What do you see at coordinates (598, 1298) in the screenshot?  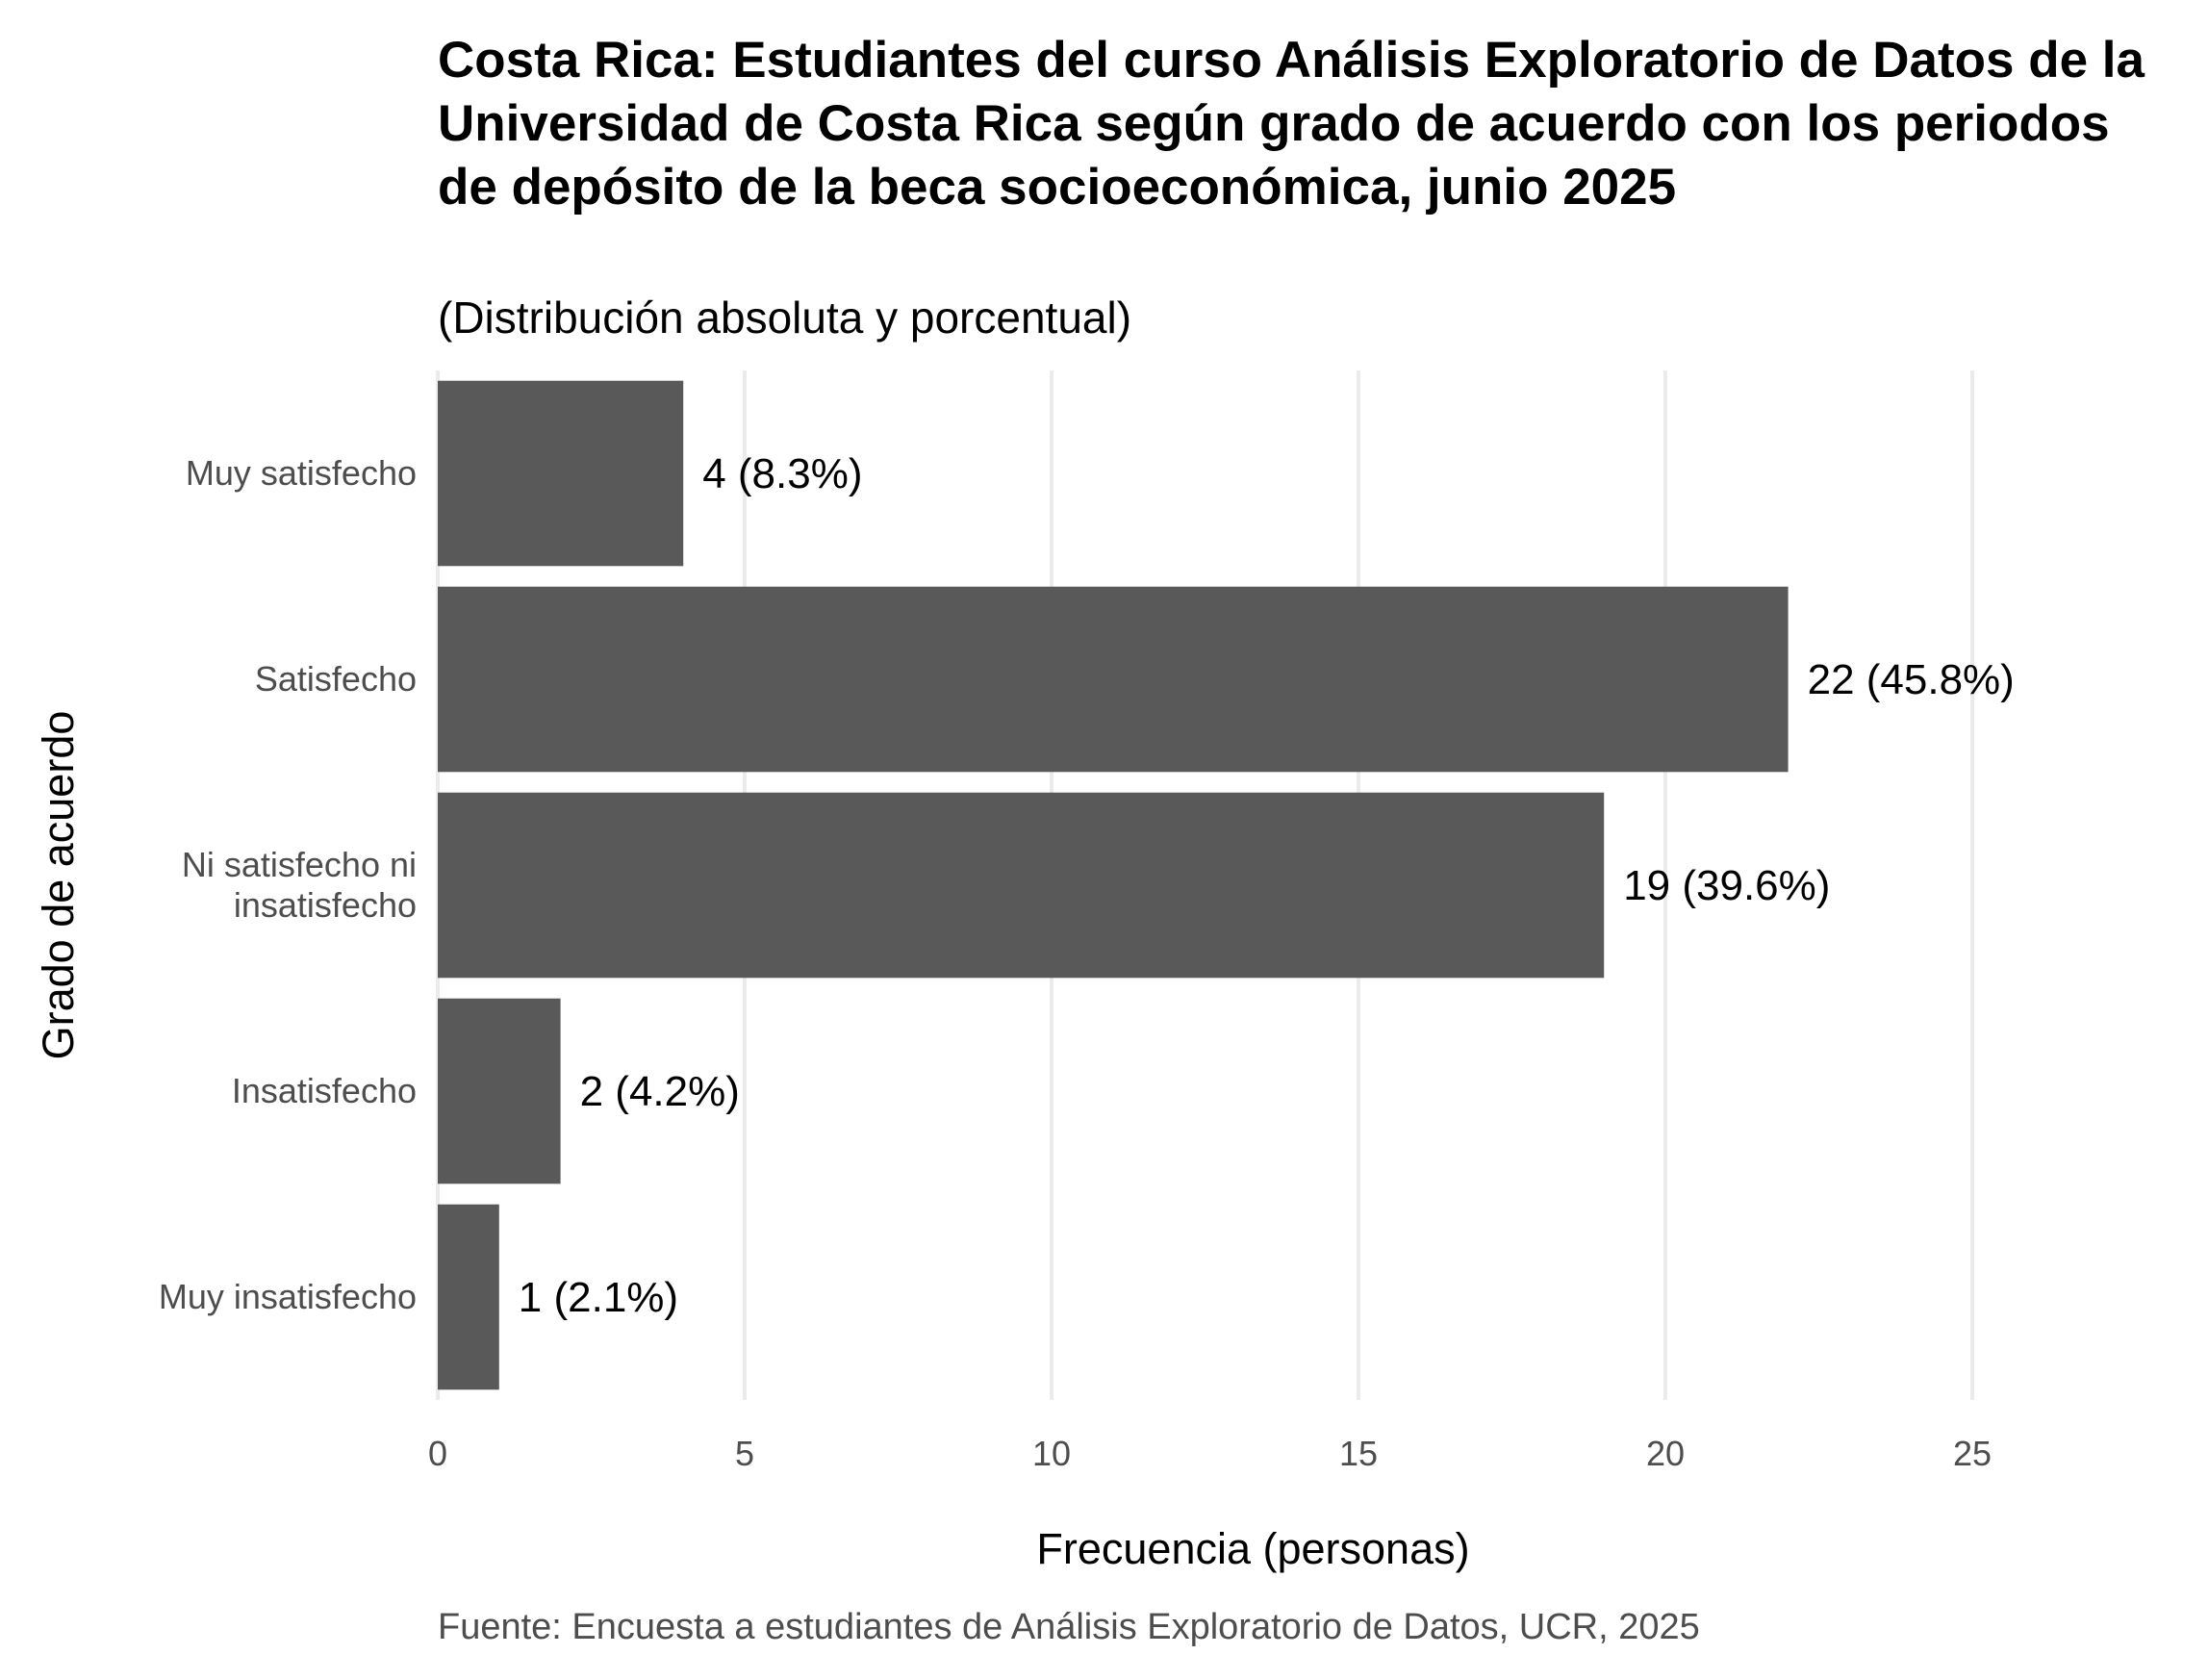 I see `data-label-4: 1 (2.1%)` at bounding box center [598, 1298].